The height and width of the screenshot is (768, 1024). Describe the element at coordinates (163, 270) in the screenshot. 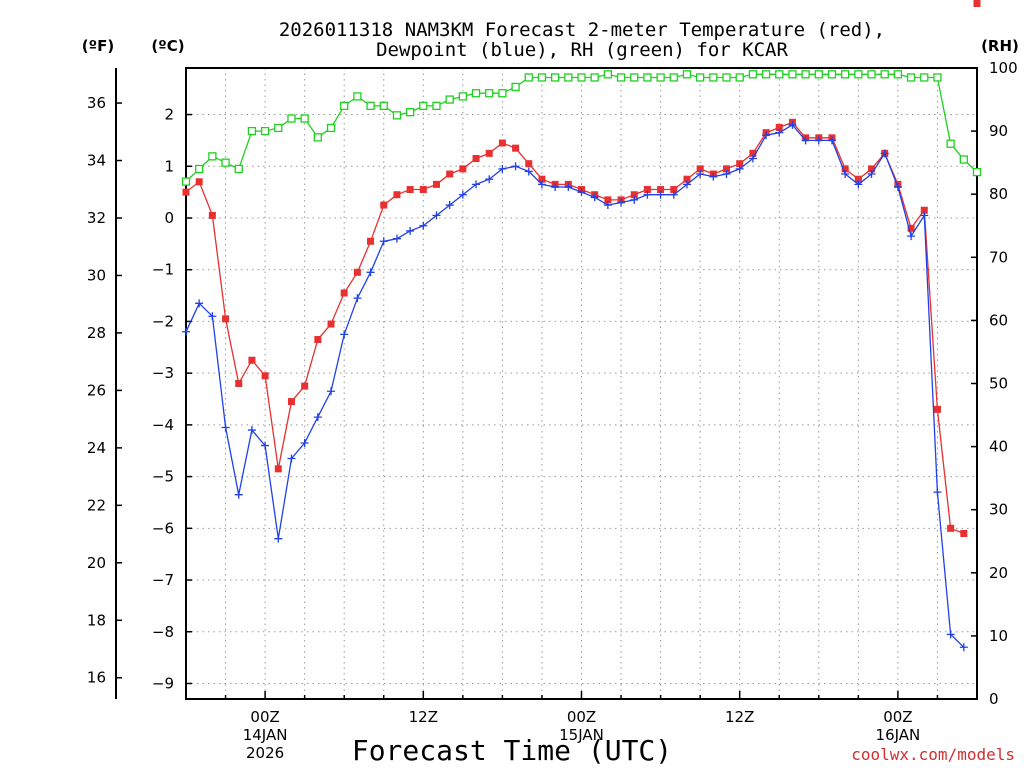

I see `celsius-tick-label: −1` at that location.